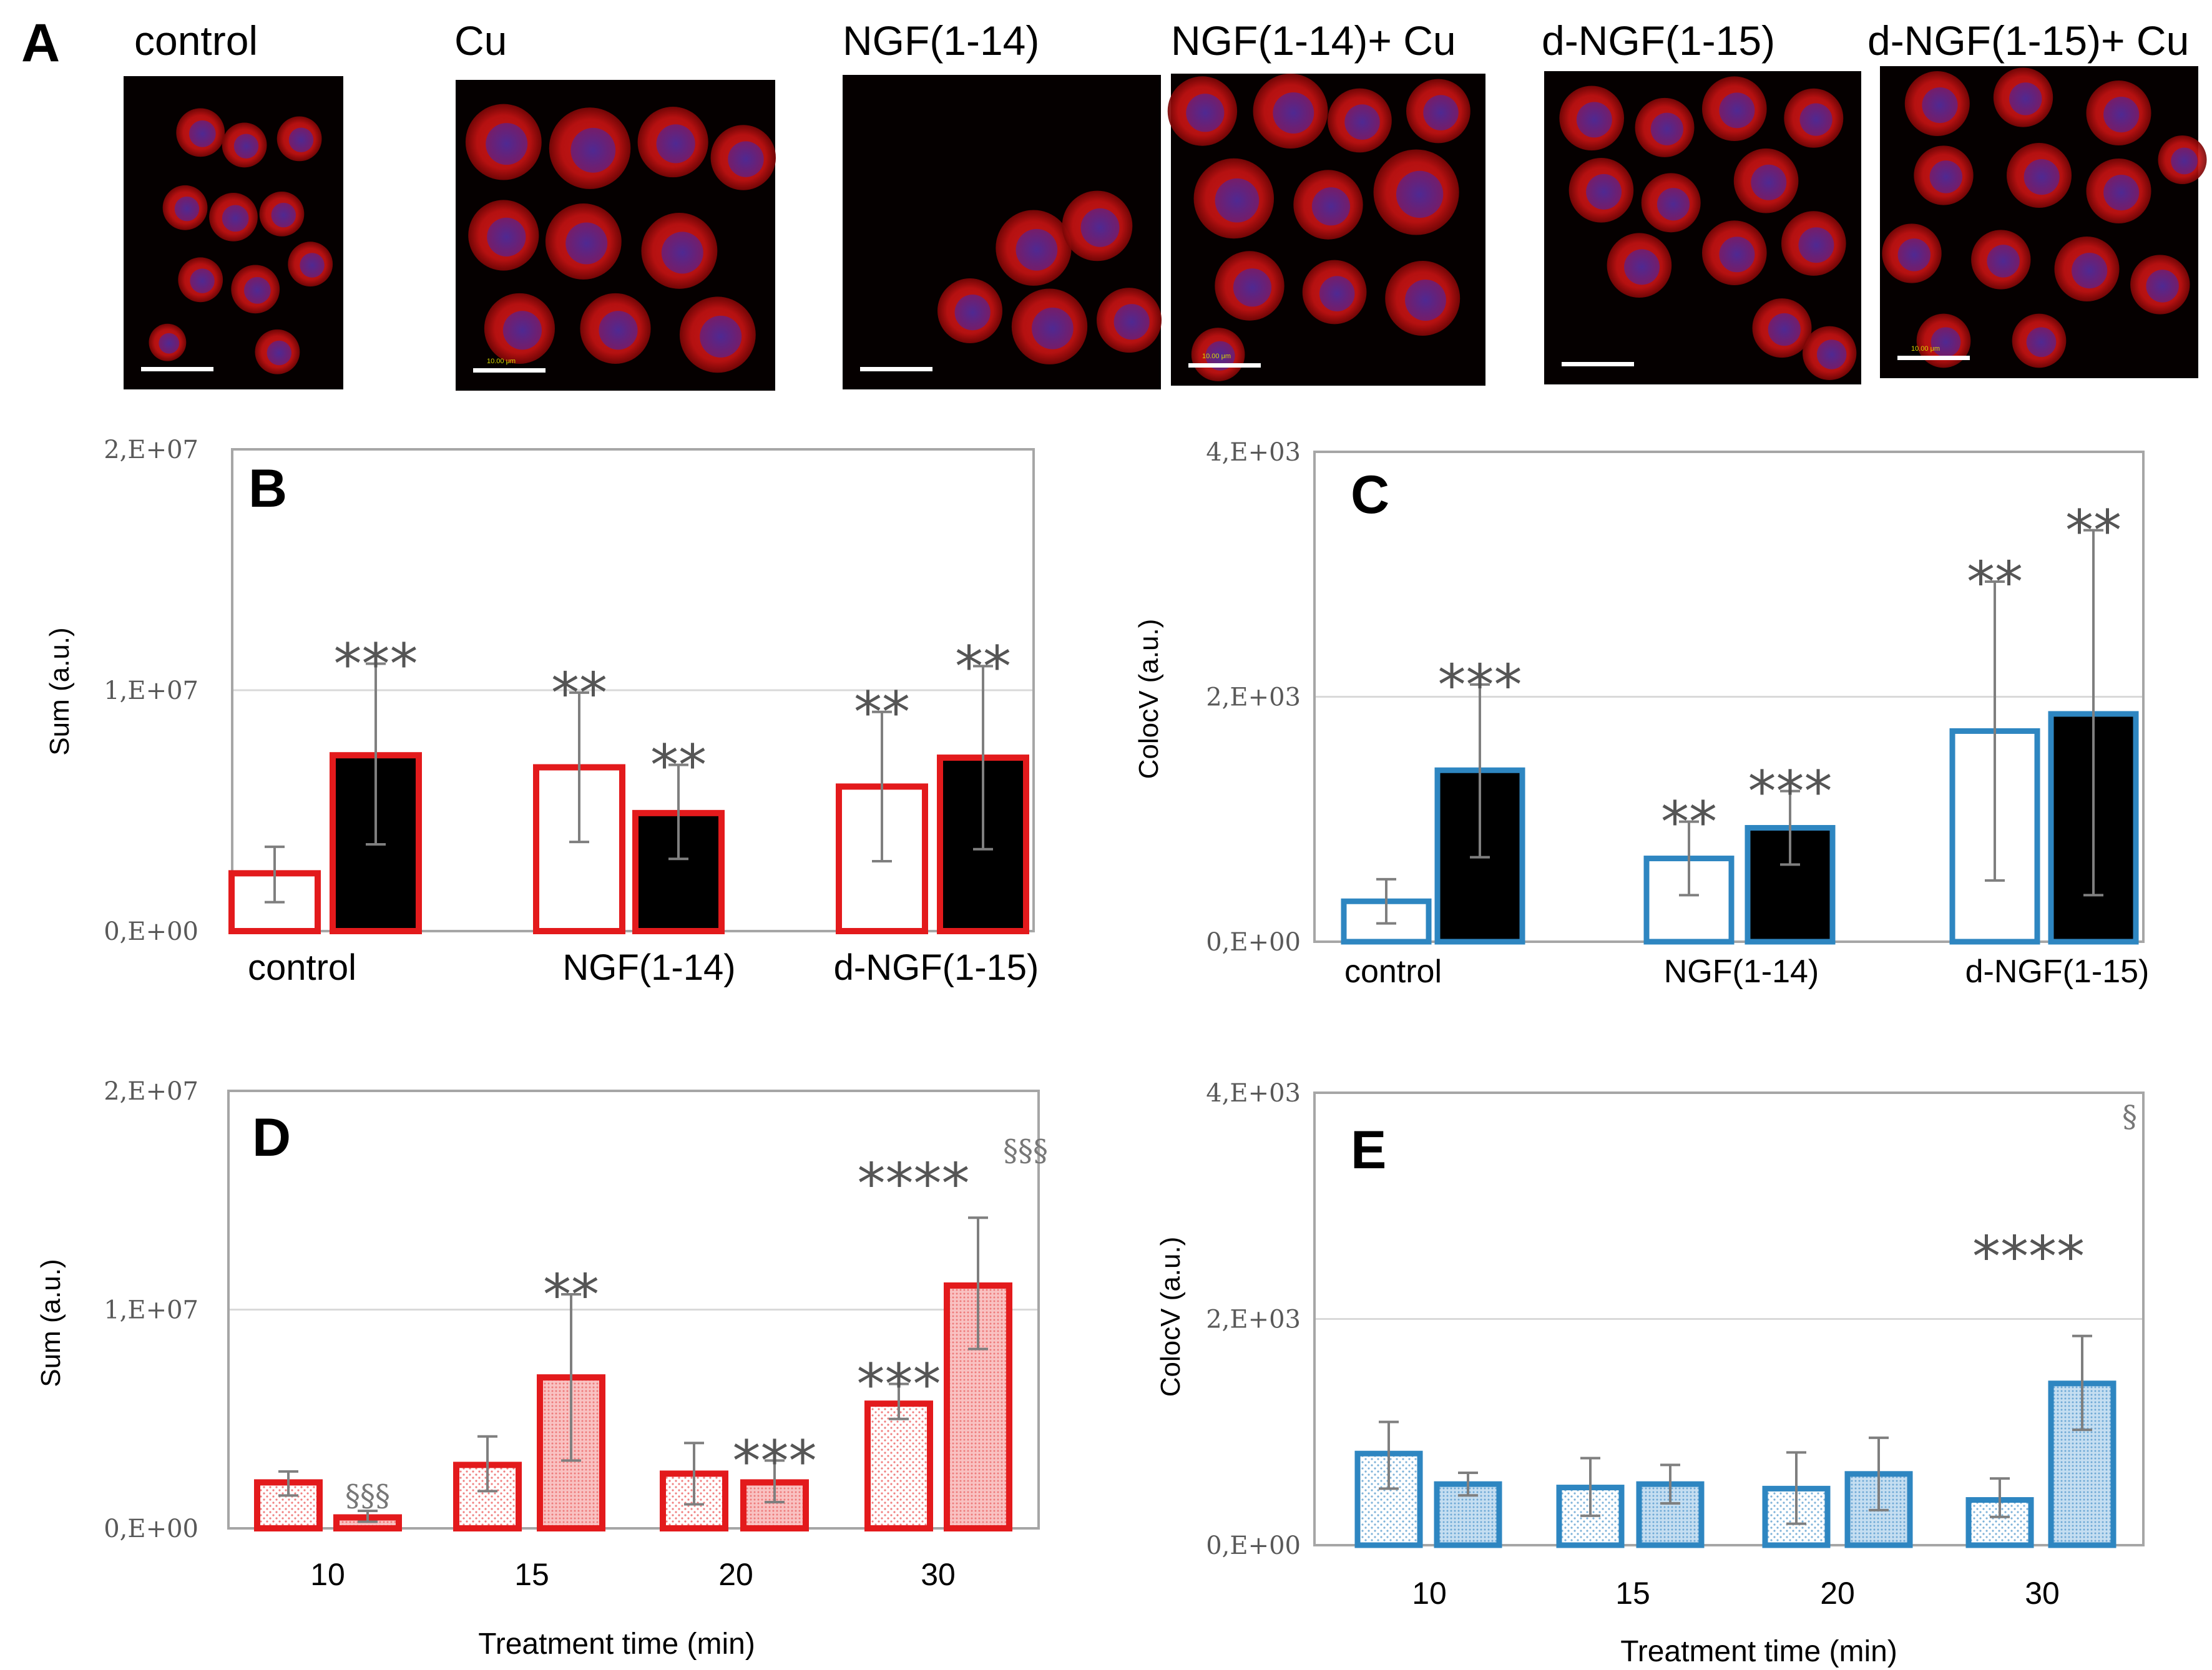 The image size is (2212, 1670). Describe the element at coordinates (1429, 1593) in the screenshot. I see `category-label: 10` at that location.